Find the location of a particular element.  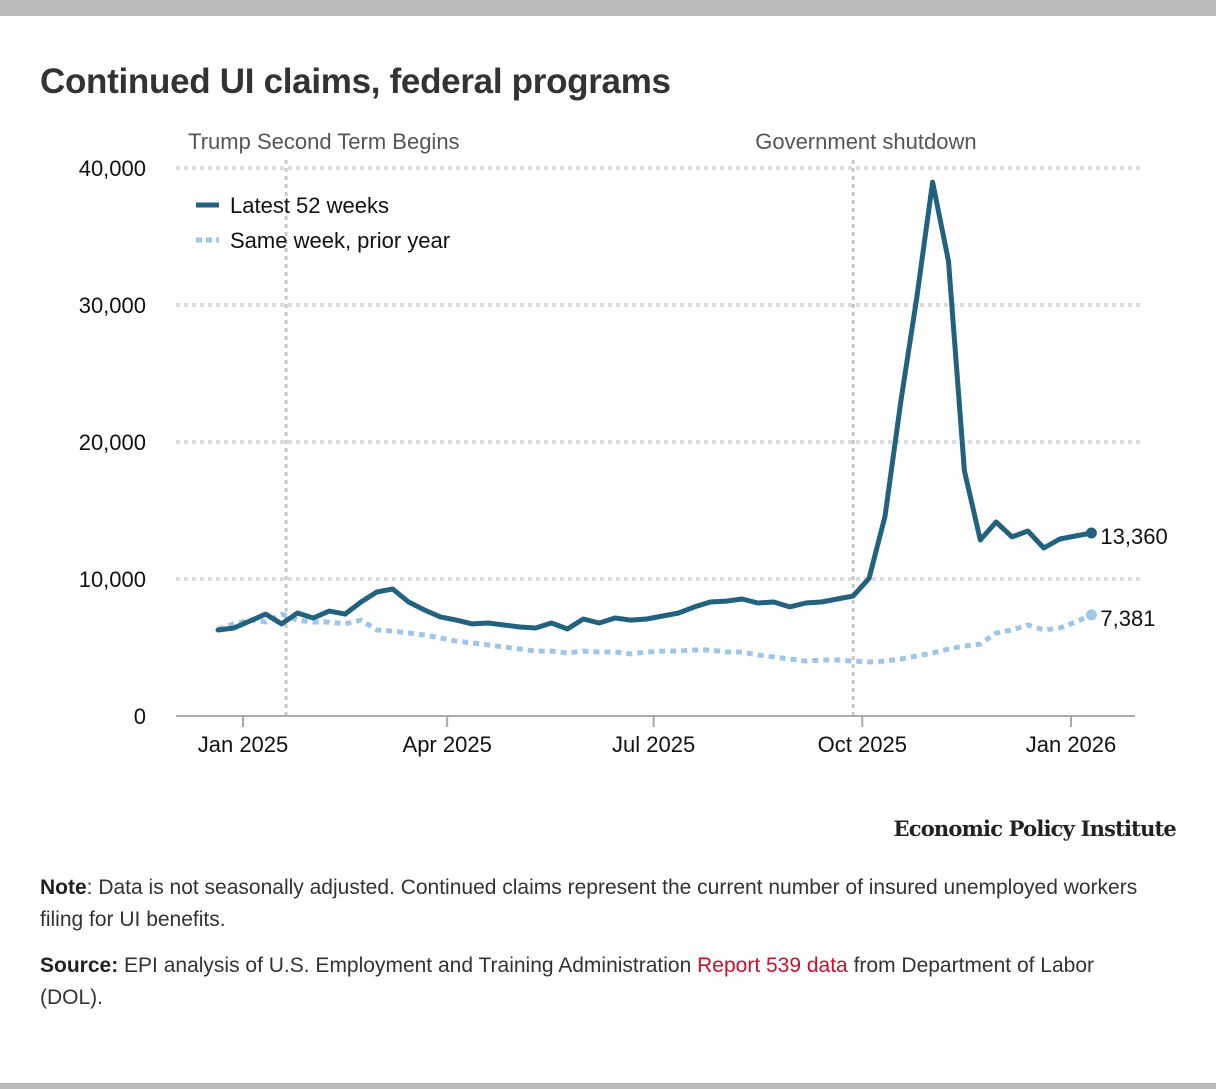

annotation-label-government-shutdown: Government shutdown is located at coordinates (865, 141).